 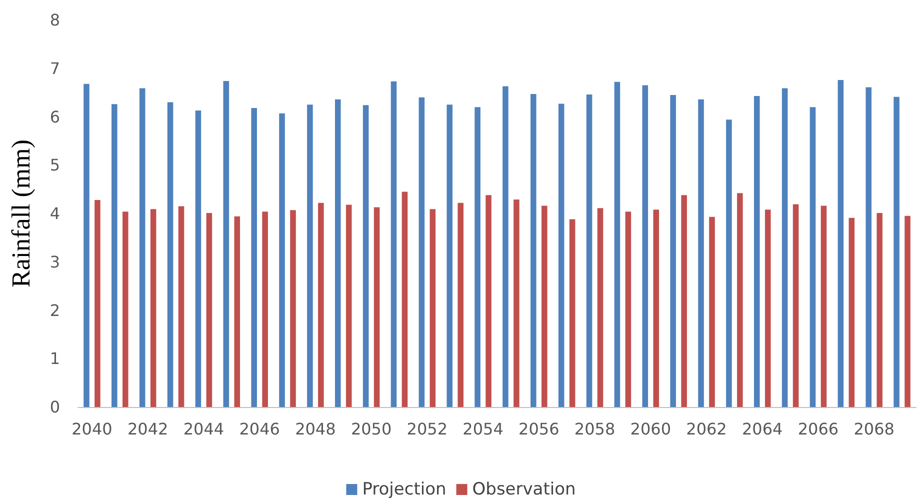 I want to click on y-tick-label: 1, so click(x=55, y=358).